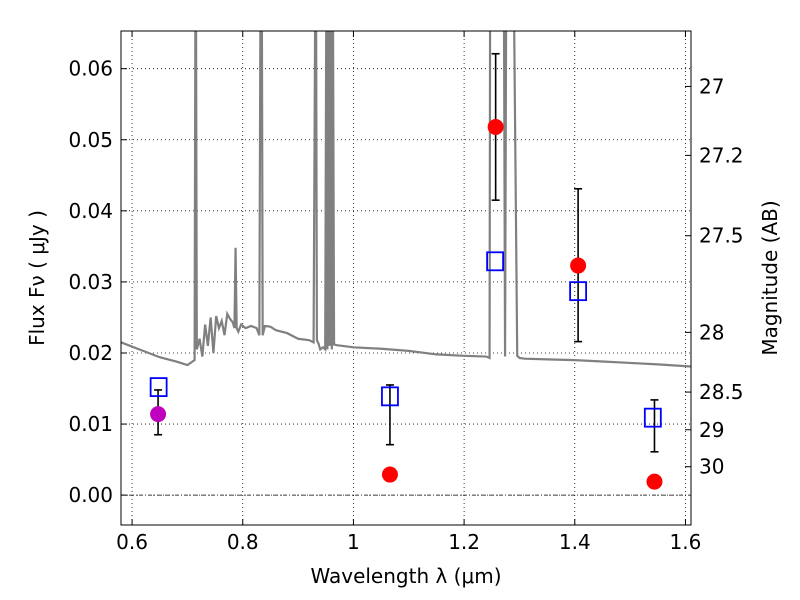  Describe the element at coordinates (686, 542) in the screenshot. I see `x-tick-label: 1.6` at that location.